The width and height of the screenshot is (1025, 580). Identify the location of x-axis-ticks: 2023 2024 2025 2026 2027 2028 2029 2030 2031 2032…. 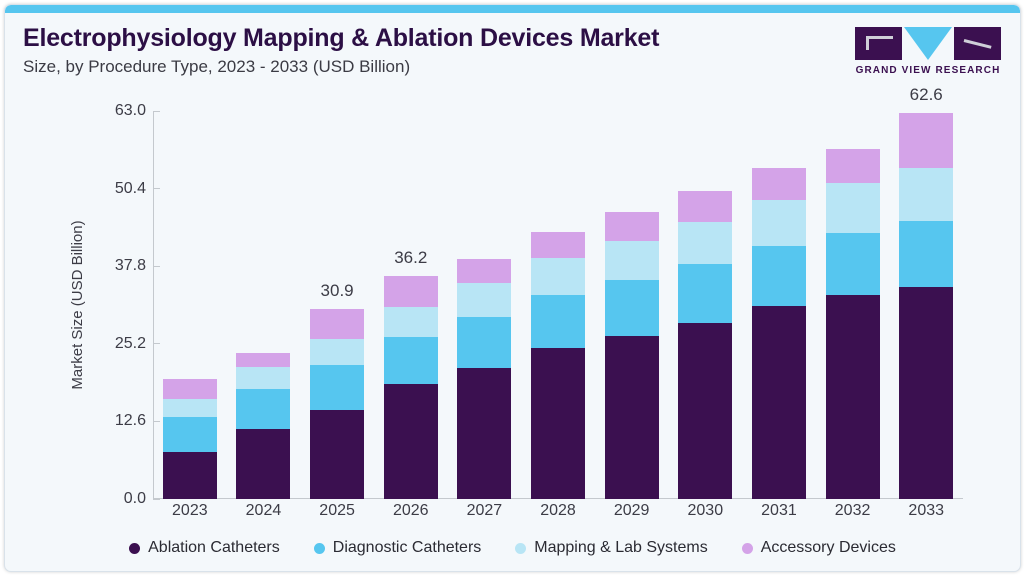
(558, 511).